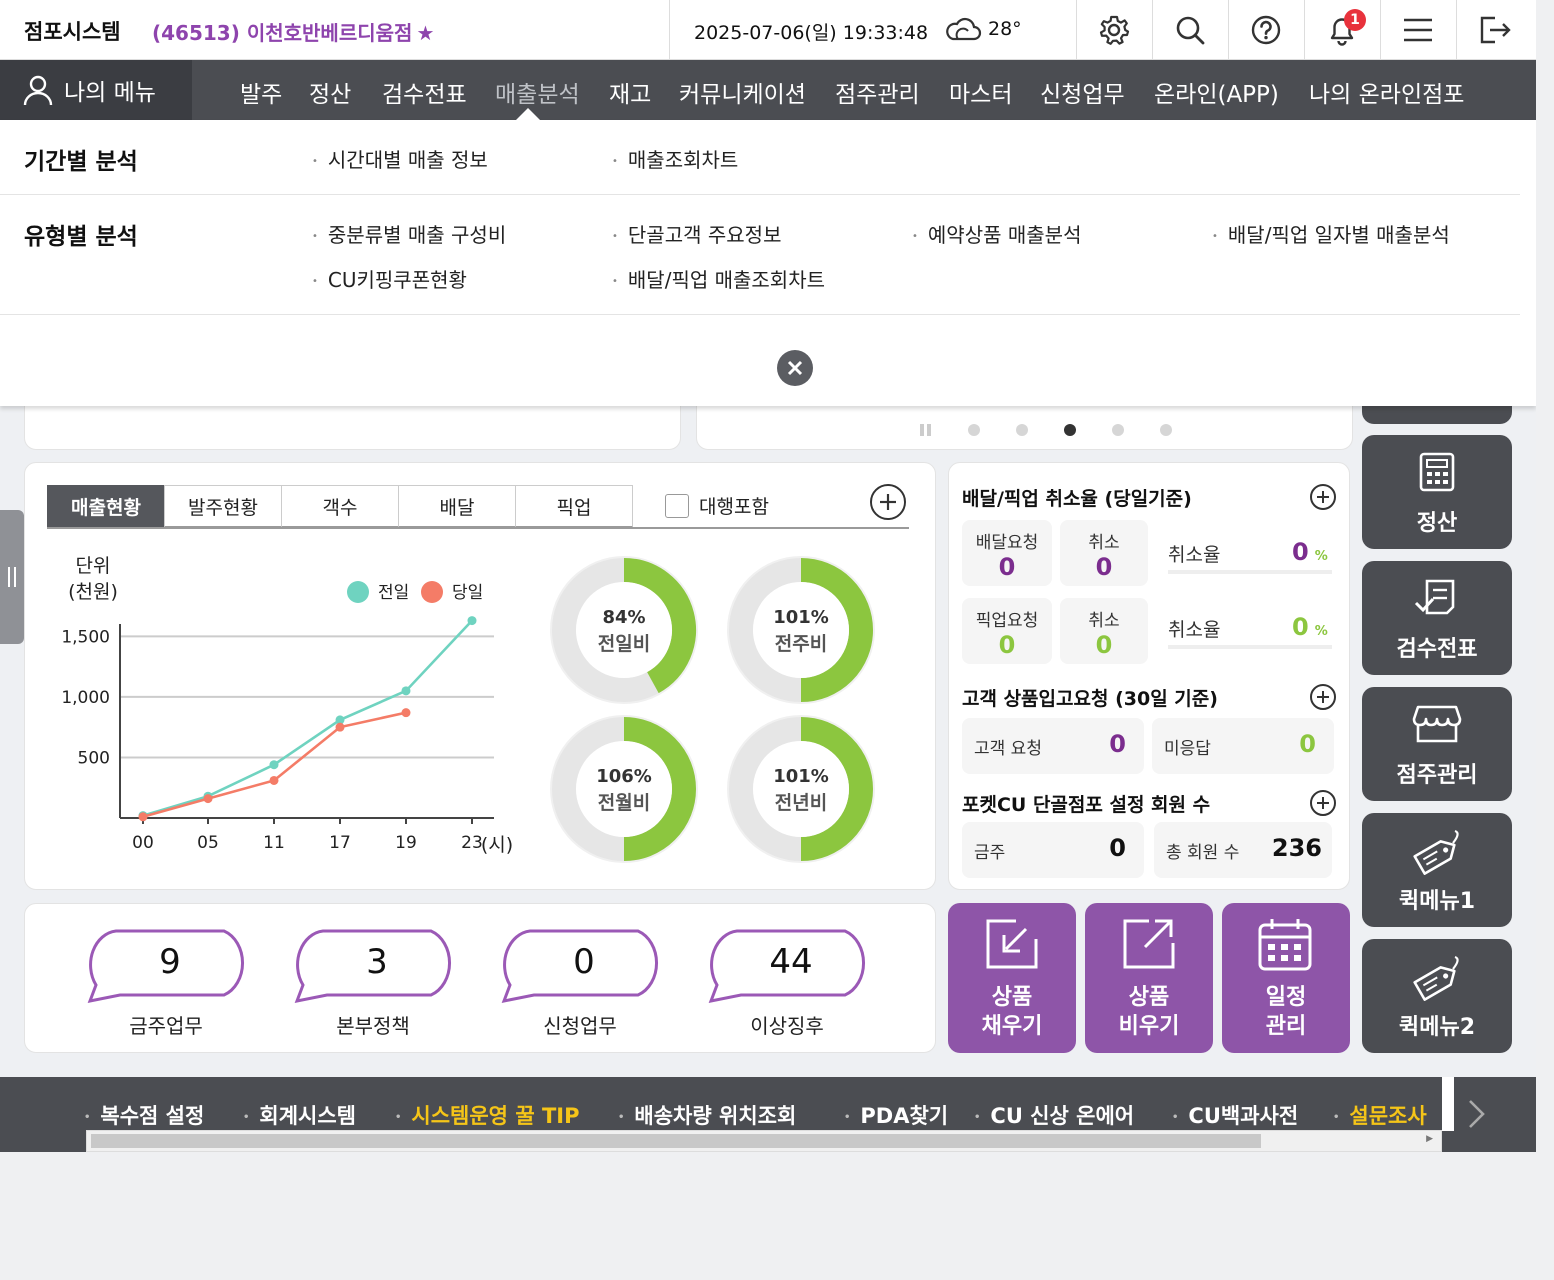  Describe the element at coordinates (1082, 95) in the screenshot. I see `nav-item-requests: 신청업무` at that location.